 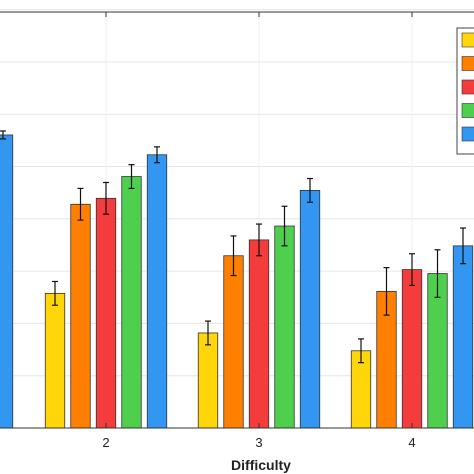 I want to click on x-tick-label: 2, so click(x=105, y=442).